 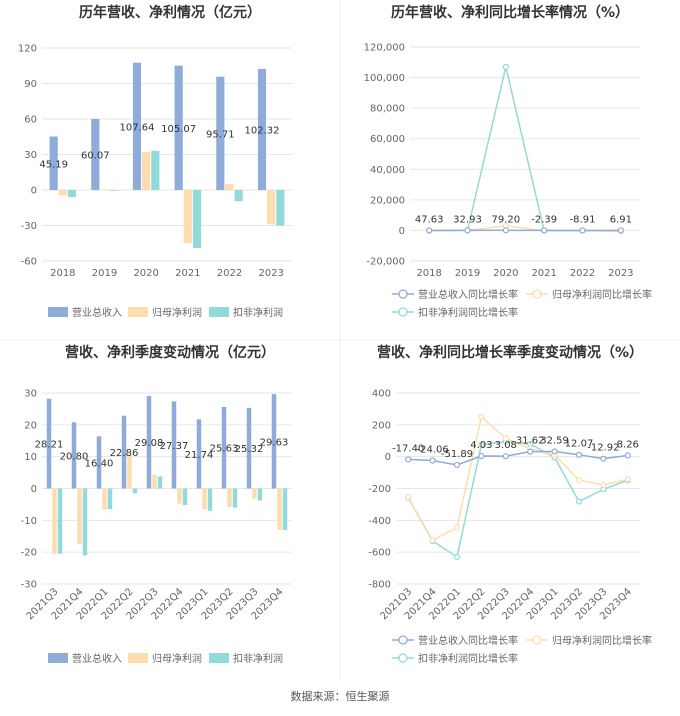 I want to click on data-label: 32.93, so click(x=467, y=219).